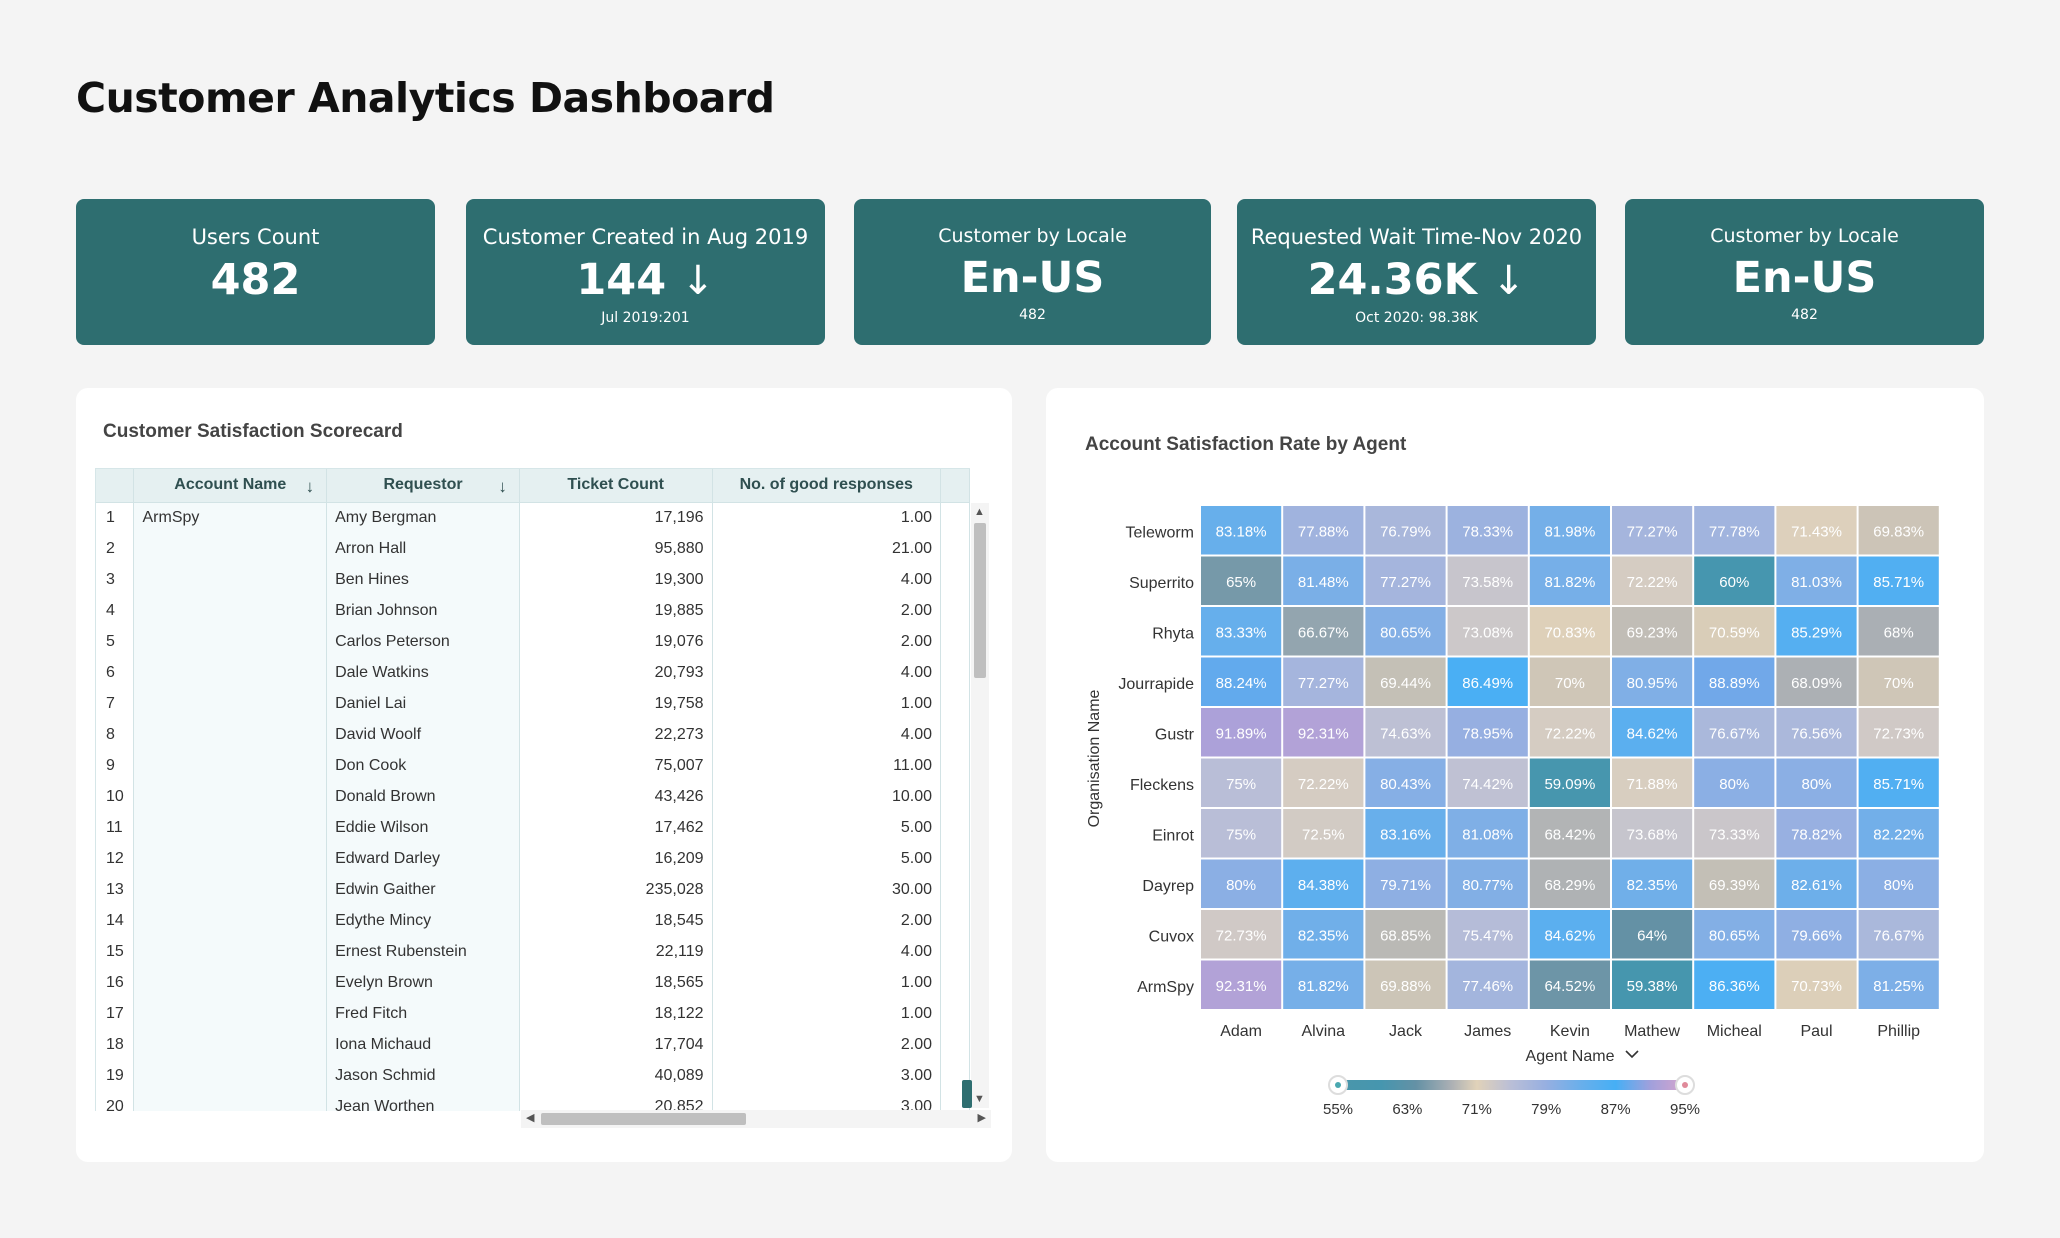 Image resolution: width=2060 pixels, height=1238 pixels. Describe the element at coordinates (533, 517) in the screenshot. I see `table-row: 1 ArmSpy Amy Bergman 17,196 1.00` at that location.